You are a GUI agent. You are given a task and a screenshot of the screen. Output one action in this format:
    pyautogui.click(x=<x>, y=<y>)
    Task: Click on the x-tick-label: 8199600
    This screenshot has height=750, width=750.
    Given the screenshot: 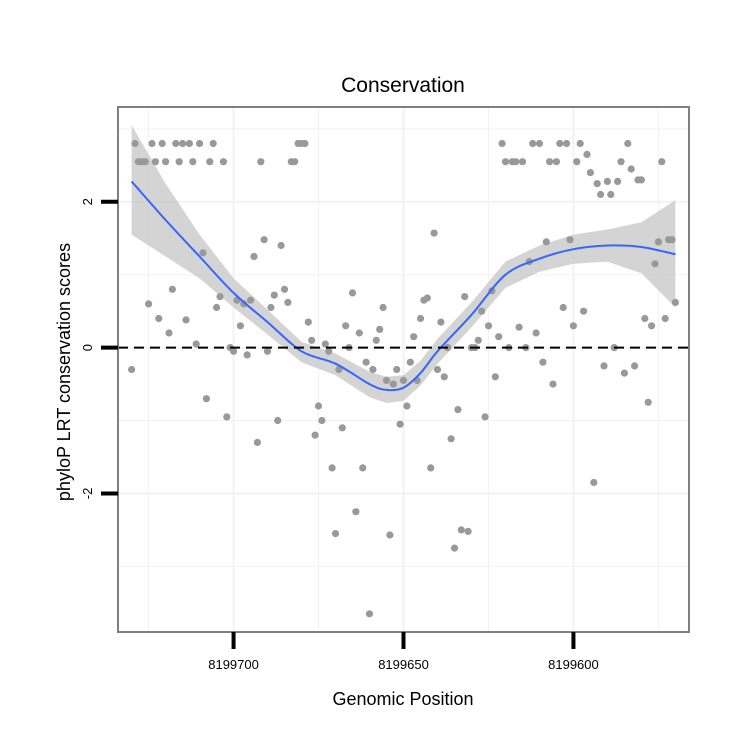 What is the action you would take?
    pyautogui.click(x=573, y=664)
    